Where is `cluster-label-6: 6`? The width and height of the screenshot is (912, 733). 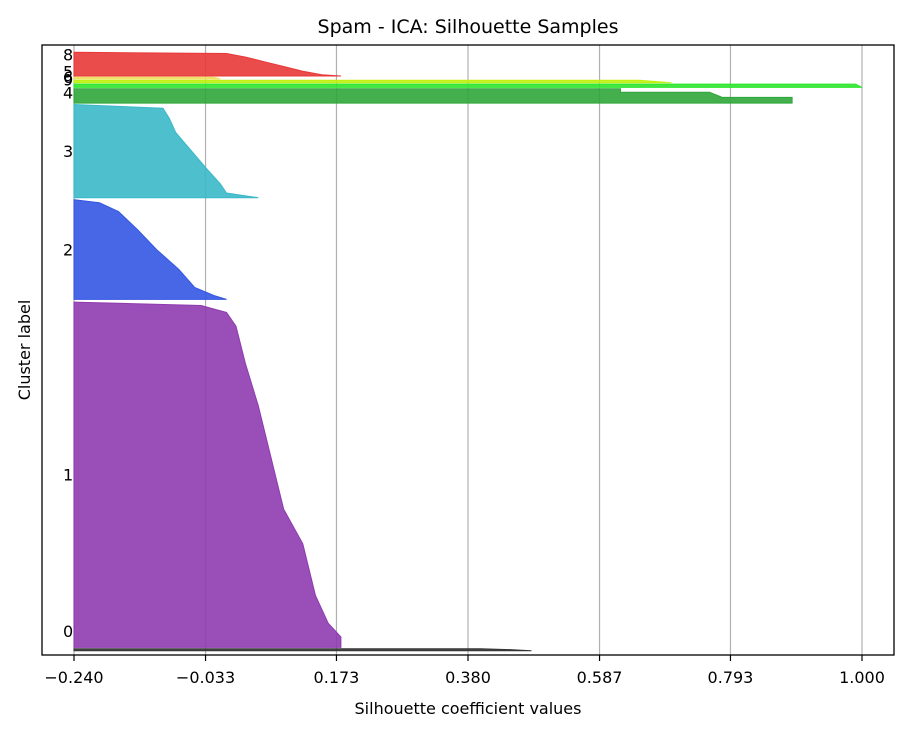
cluster-label-6: 6 is located at coordinates (68, 77).